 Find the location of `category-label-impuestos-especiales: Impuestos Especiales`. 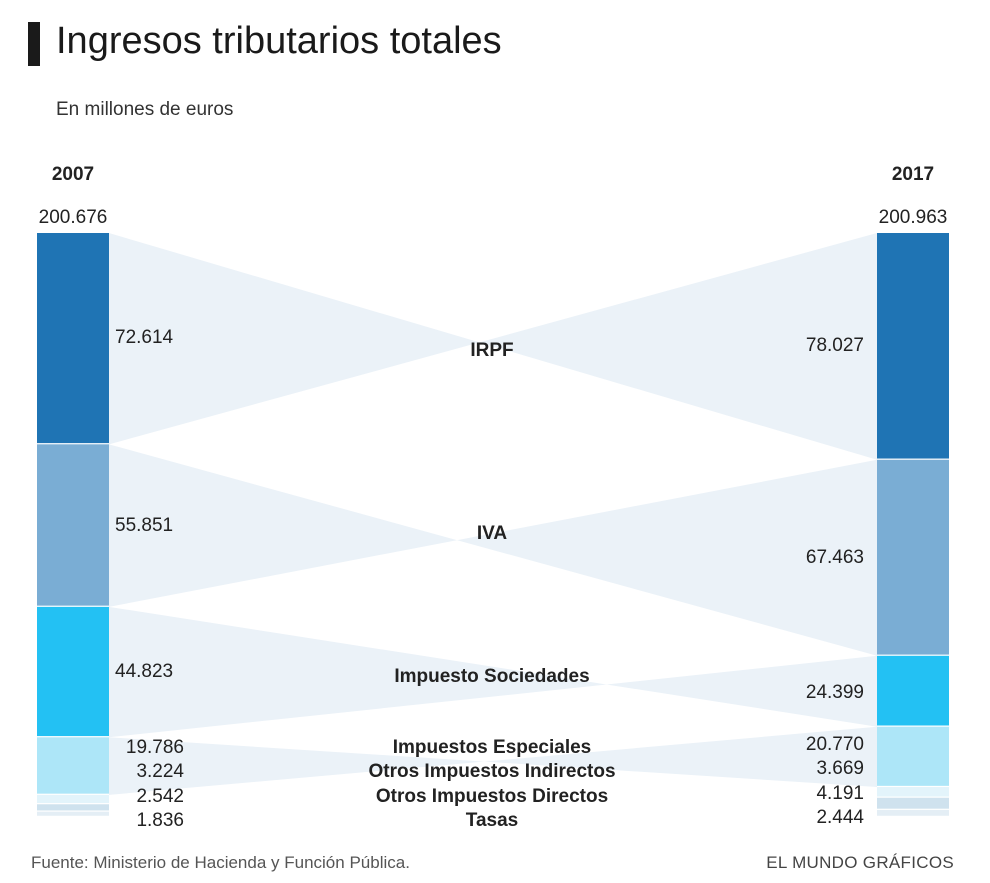

category-label-impuestos-especiales: Impuestos Especiales is located at coordinates (492, 747).